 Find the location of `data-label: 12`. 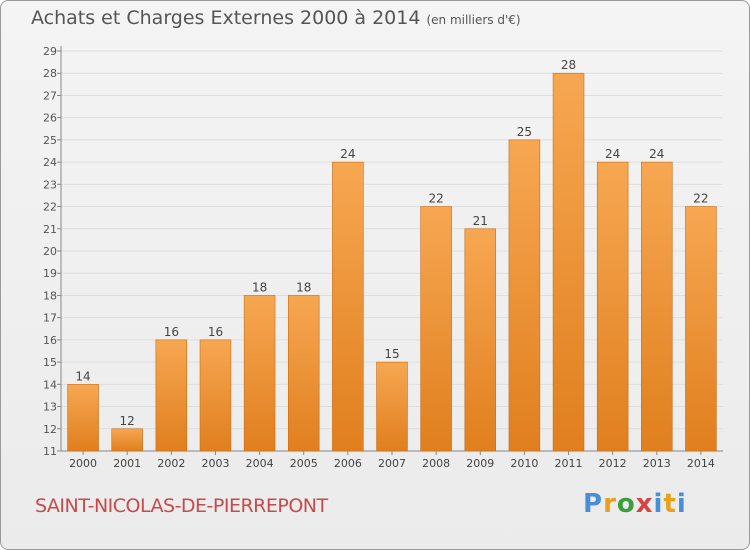

data-label: 12 is located at coordinates (127, 421).